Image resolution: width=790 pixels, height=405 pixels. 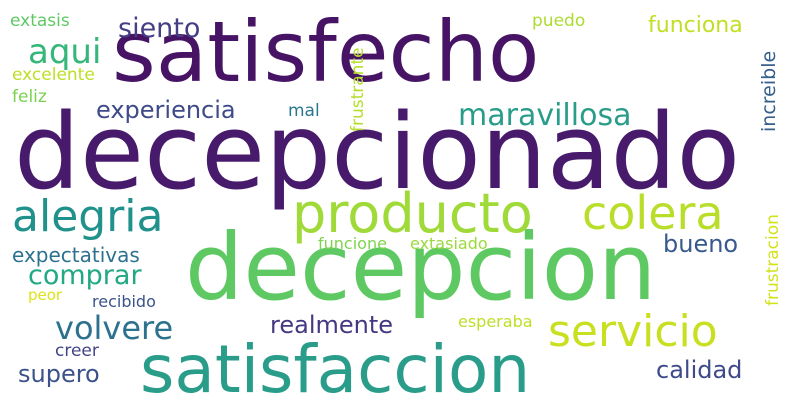 I want to click on word-volvere: volvere, so click(x=114, y=328).